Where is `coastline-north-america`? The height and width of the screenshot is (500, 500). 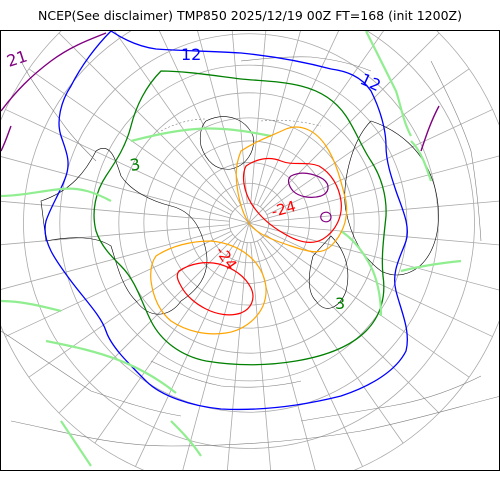 coastline-north-america is located at coordinates (124, 231).